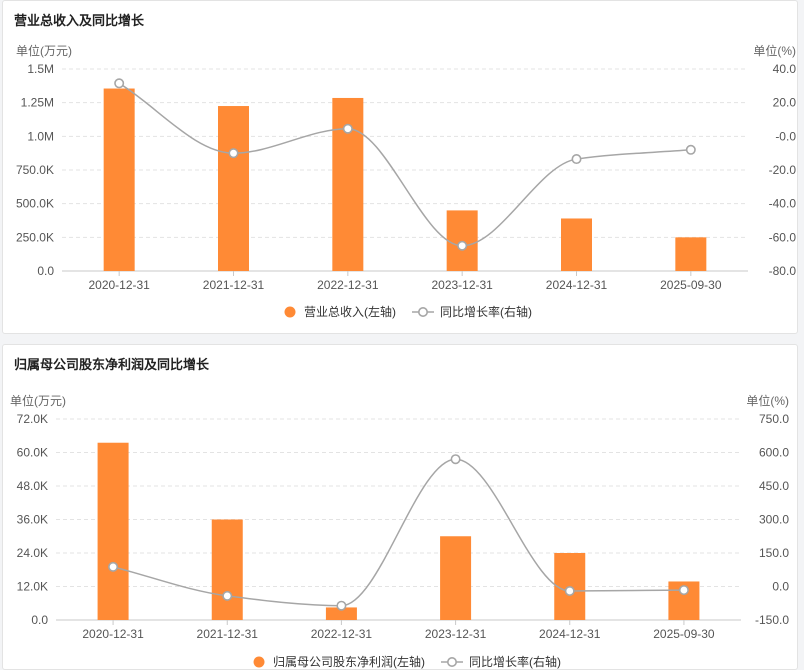  What do you see at coordinates (35, 237) in the screenshot?
I see `y-left-tick-label: 250.0K` at bounding box center [35, 237].